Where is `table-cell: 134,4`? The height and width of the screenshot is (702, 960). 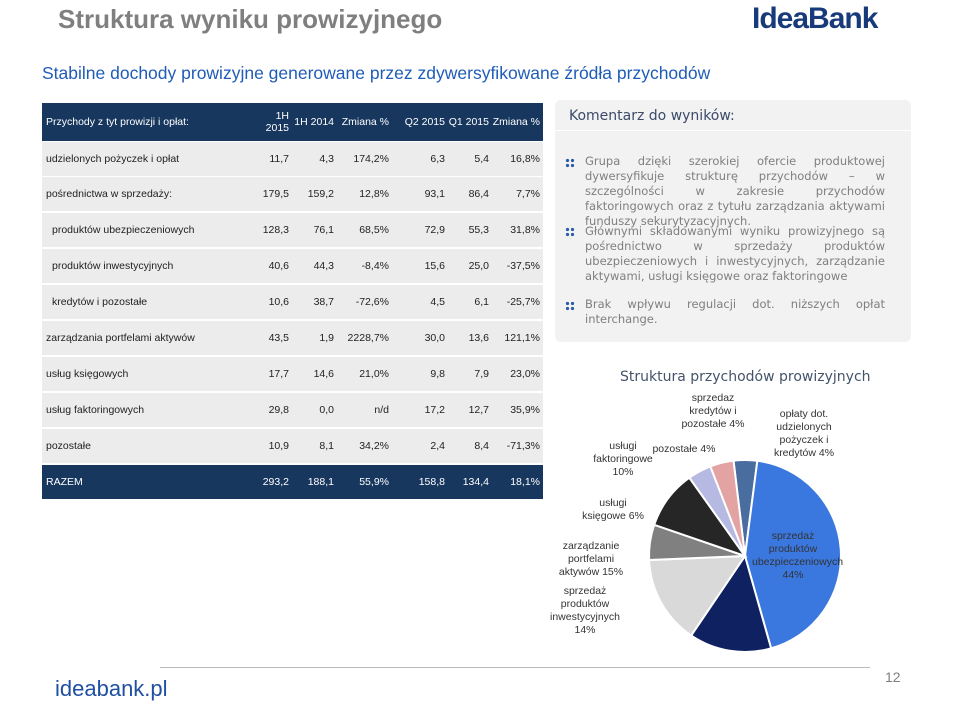 table-cell: 134,4 is located at coordinates (475, 482).